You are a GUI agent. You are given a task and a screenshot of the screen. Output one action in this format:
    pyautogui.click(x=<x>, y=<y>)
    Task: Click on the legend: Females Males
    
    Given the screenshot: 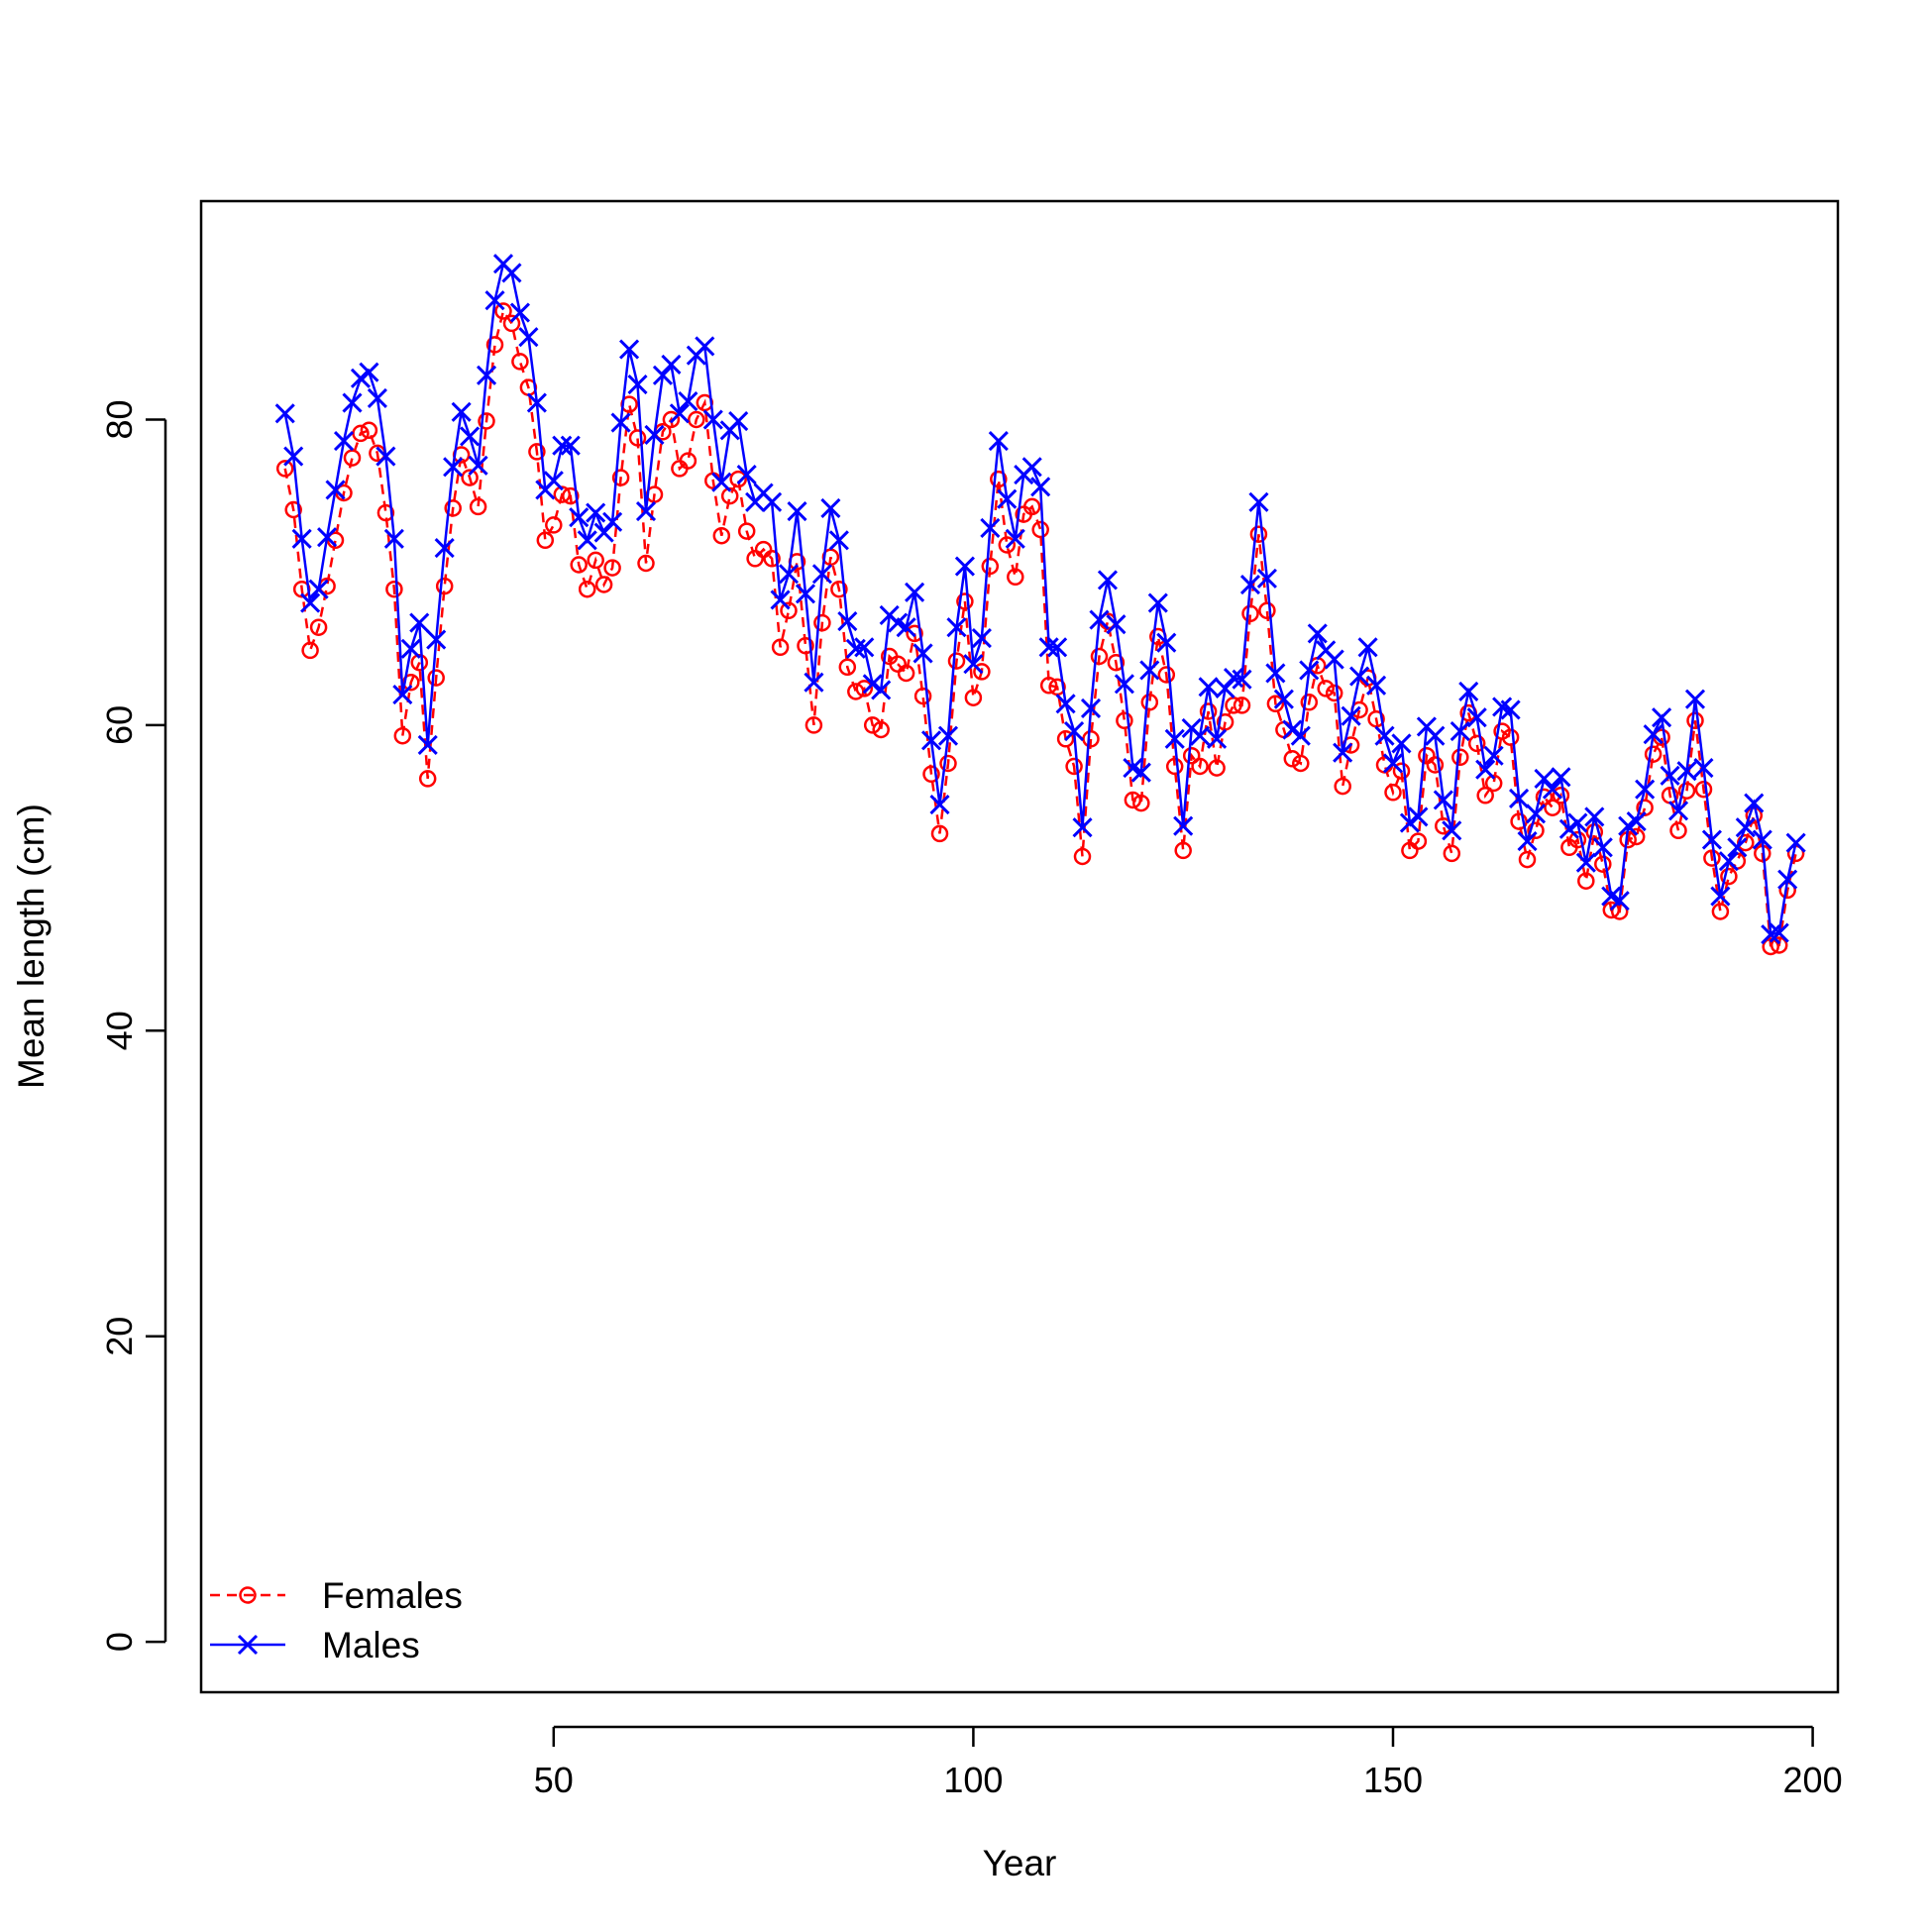 What is the action you would take?
    pyautogui.click(x=336, y=1620)
    